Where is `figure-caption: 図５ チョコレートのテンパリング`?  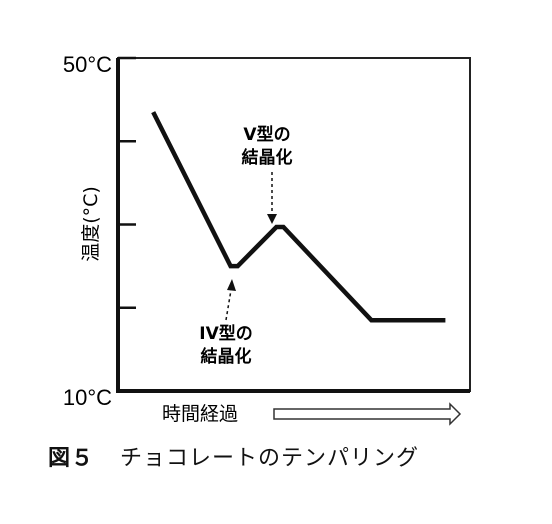
figure-caption: 図５ チョコレートのテンパリング is located at coordinates (233, 456).